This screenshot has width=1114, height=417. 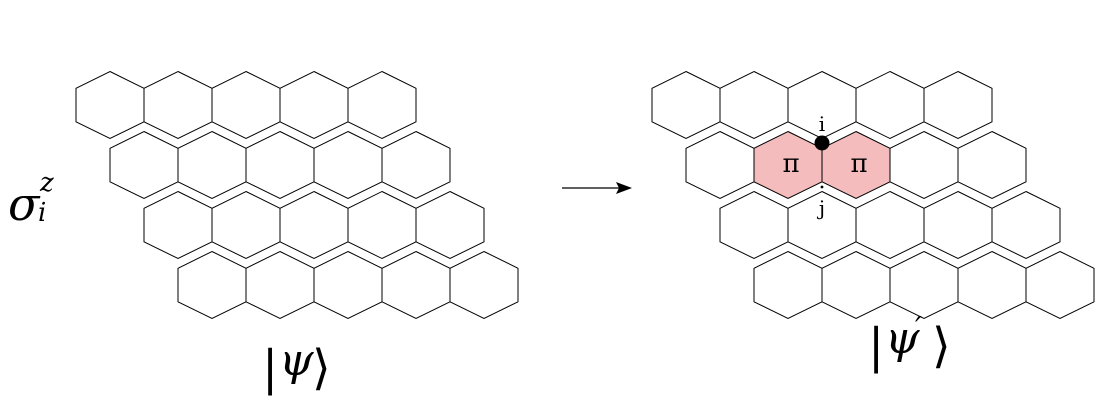 I want to click on left-ket-bar: |, so click(x=270, y=368).